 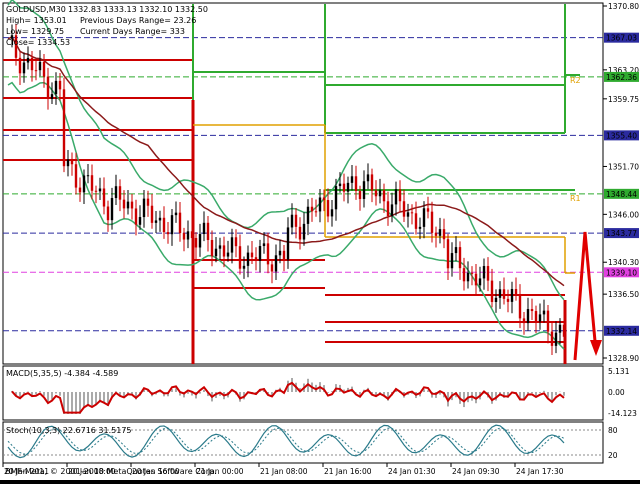 What do you see at coordinates (348, 471) in the screenshot?
I see `time-tick-label: 21 Jan 16:00` at bounding box center [348, 471].